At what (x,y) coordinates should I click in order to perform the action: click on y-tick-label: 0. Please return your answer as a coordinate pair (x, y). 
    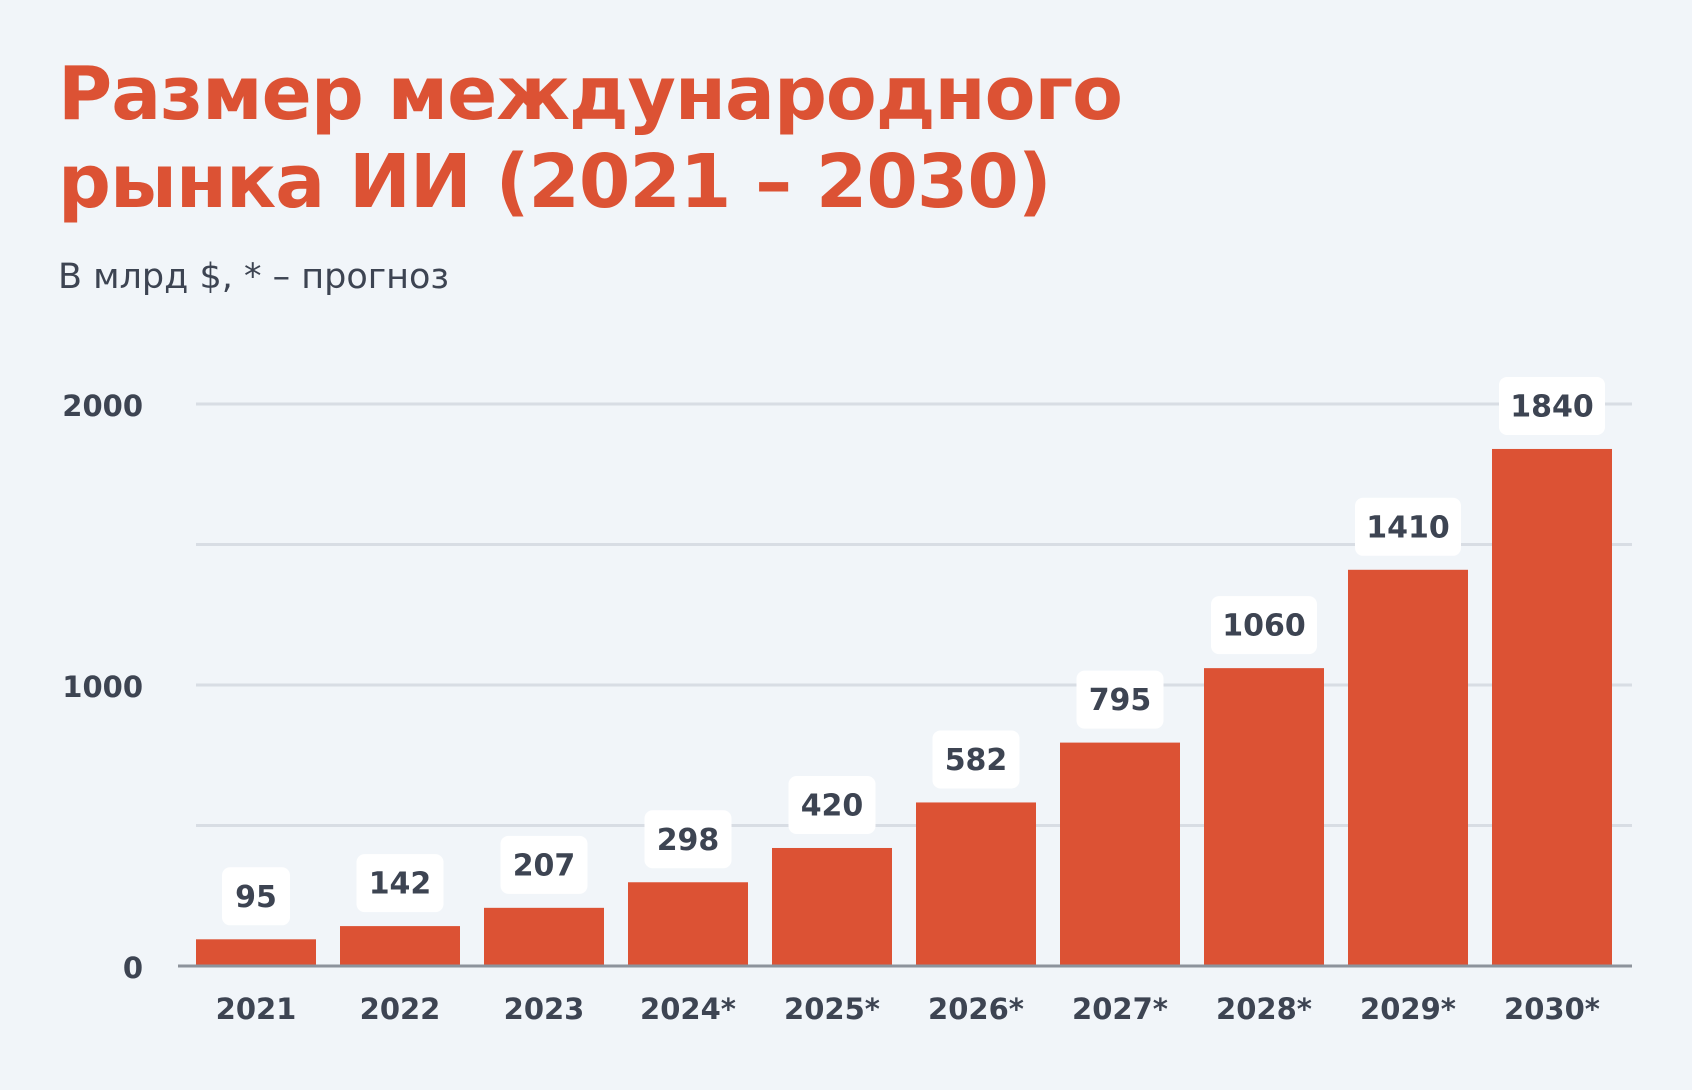
    Looking at the image, I should click on (133, 968).